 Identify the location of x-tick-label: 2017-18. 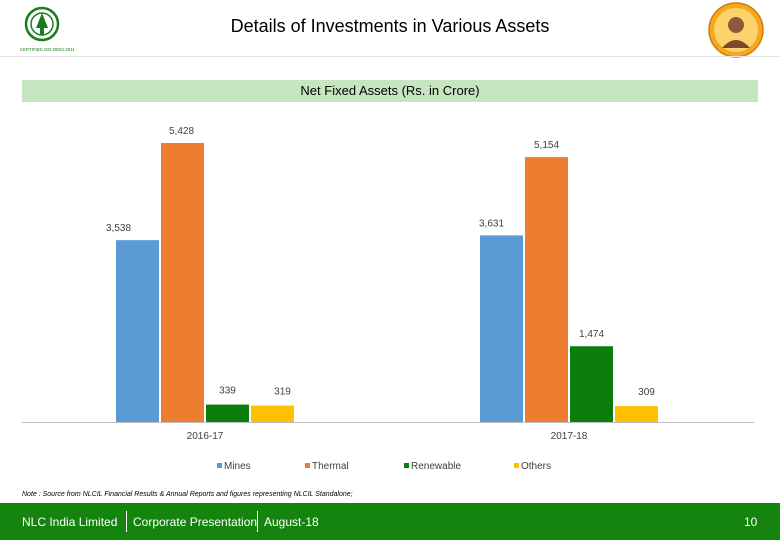
(569, 436).